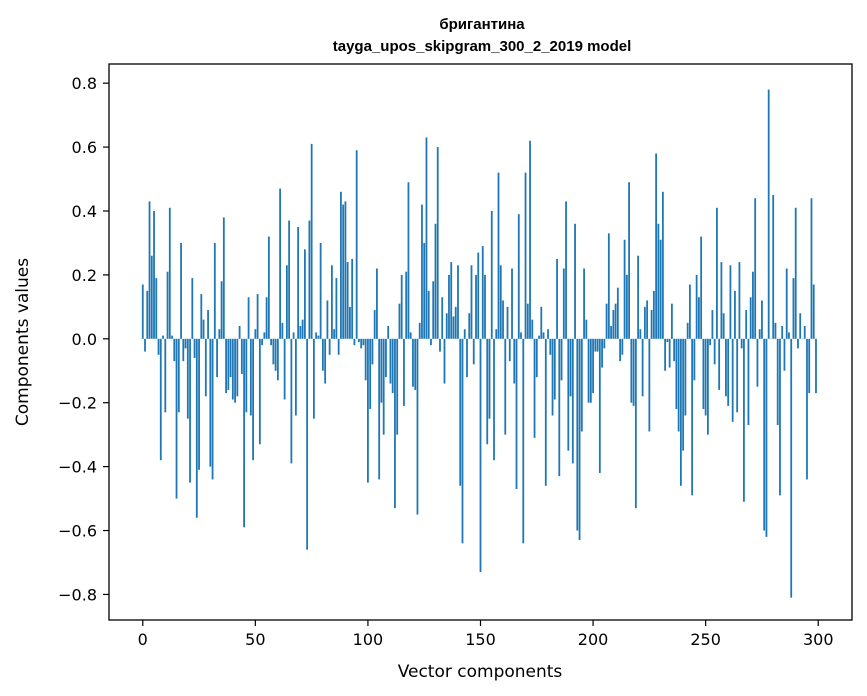 This screenshot has height=696, width=867. Describe the element at coordinates (23, 342) in the screenshot. I see `y-axis-label: Components values` at that location.